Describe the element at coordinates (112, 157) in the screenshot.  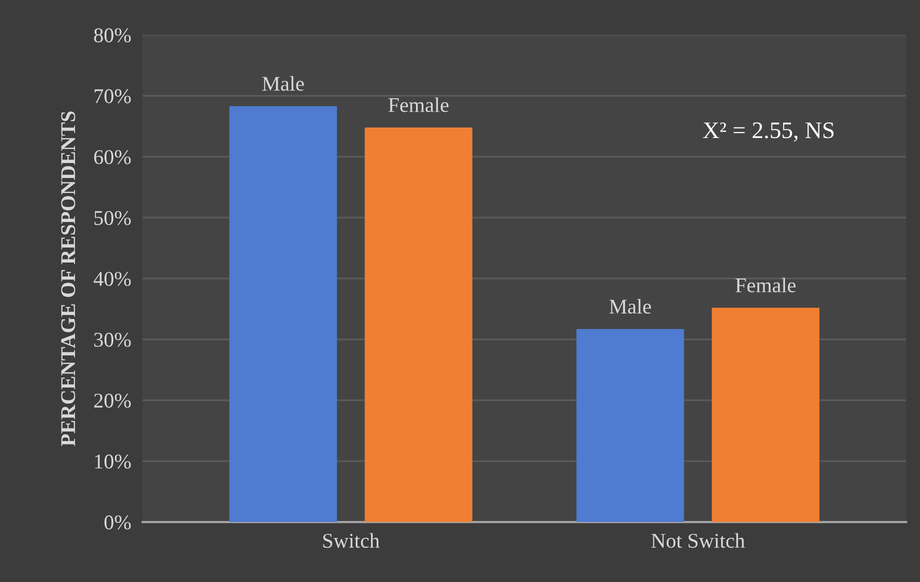
I see `y-tick-label: 60%` at that location.